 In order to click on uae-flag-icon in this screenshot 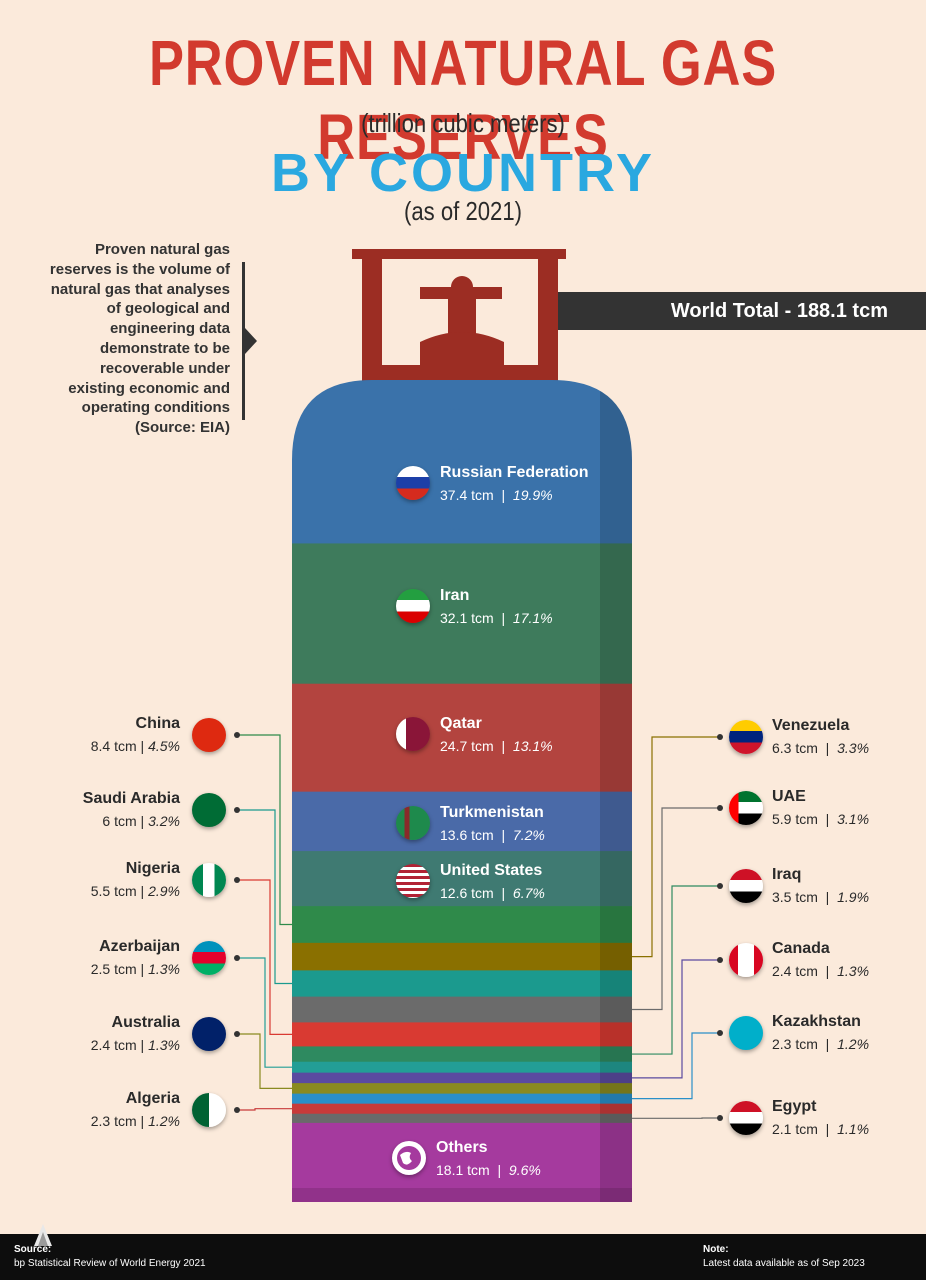, I will do `click(746, 808)`.